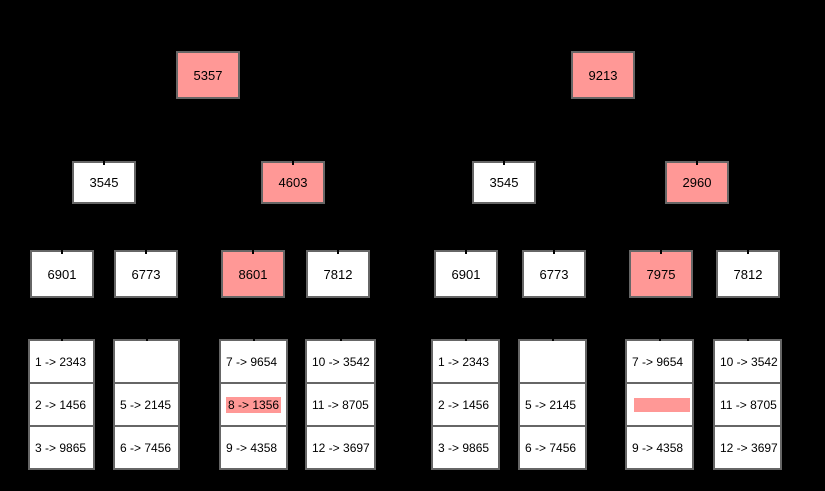 The height and width of the screenshot is (491, 825). I want to click on right-leaf-table-4: 10 -> 3542 11 -> 8705 12 -> 3697, so click(747, 403).